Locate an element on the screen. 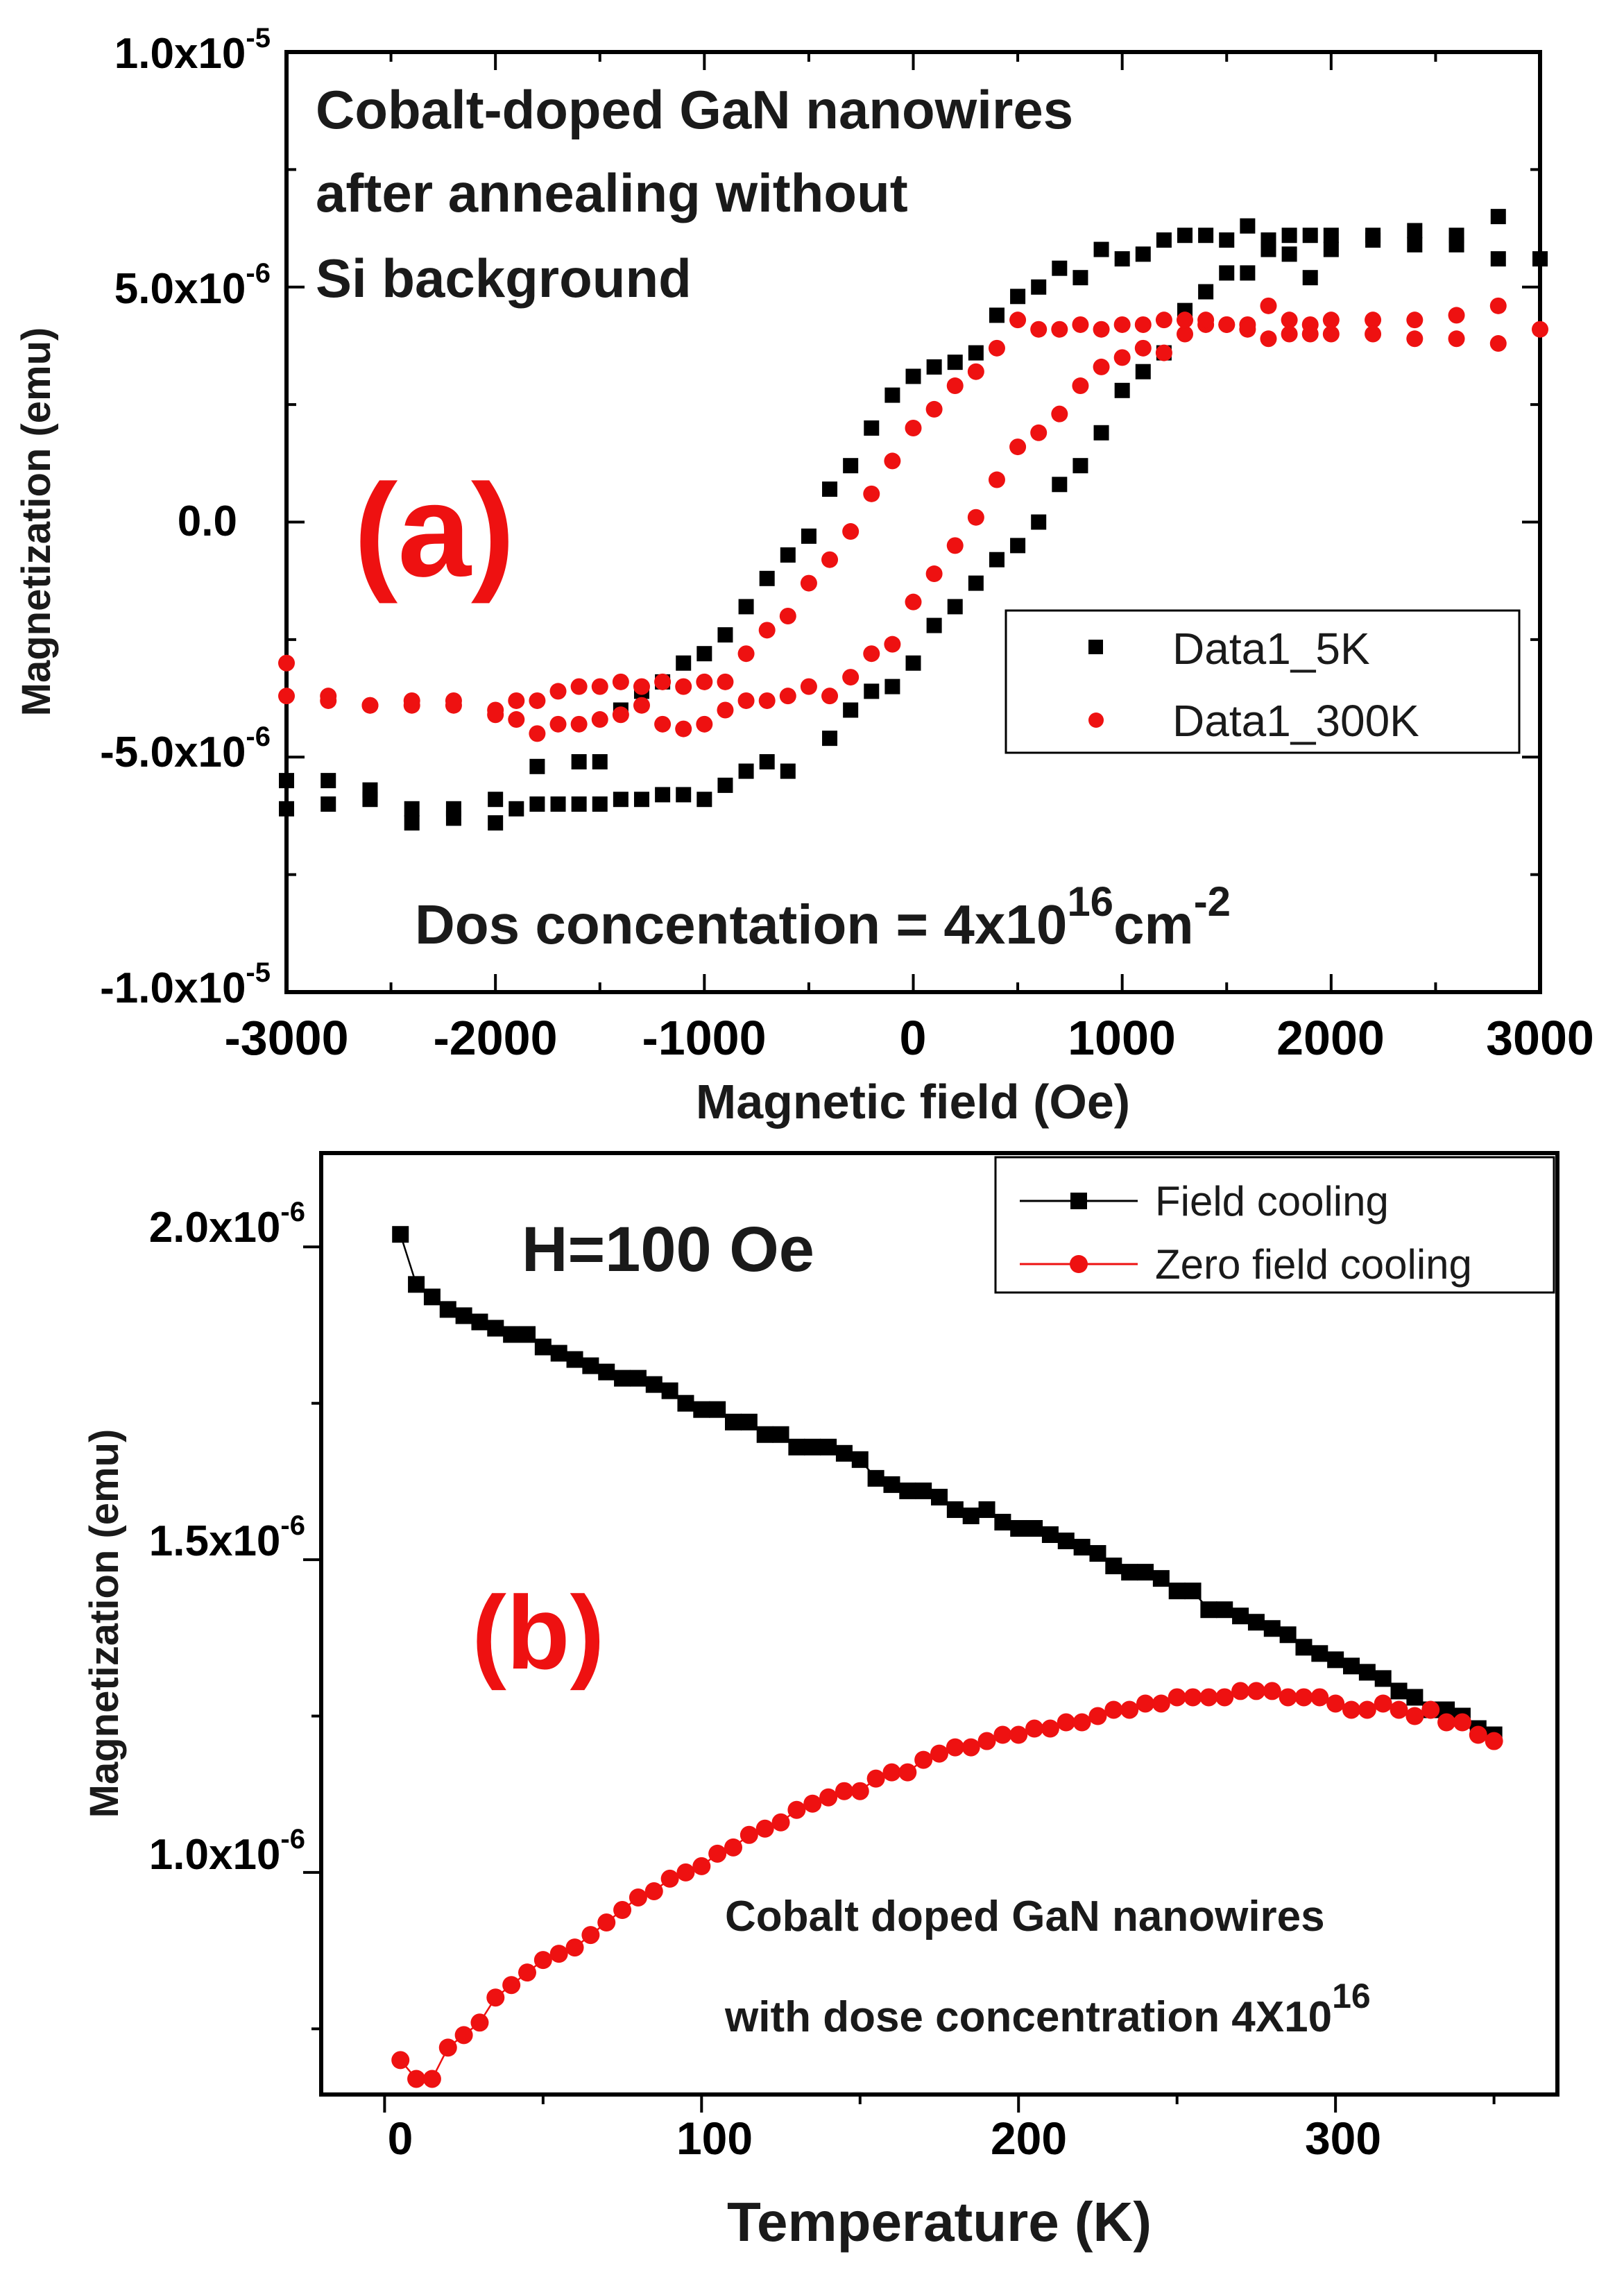 This screenshot has width=1624, height=2286. chart-a-annotation-line: Si background is located at coordinates (504, 279).